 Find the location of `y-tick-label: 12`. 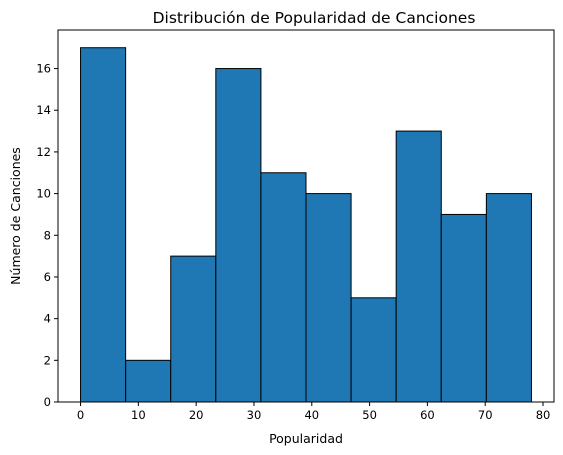

y-tick-label: 12 is located at coordinates (43, 152).